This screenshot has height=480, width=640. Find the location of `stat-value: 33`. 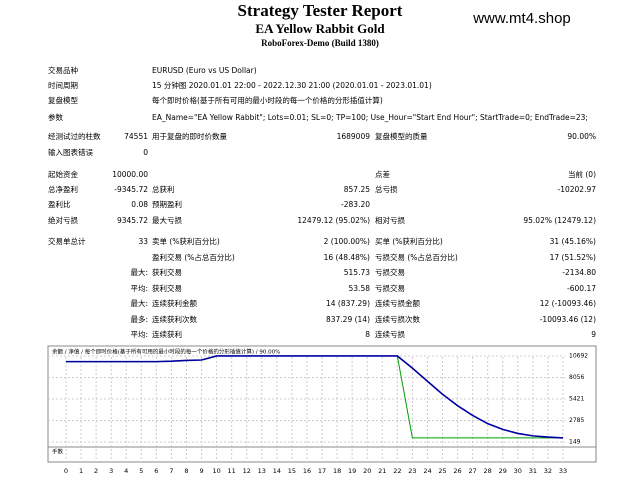

stat-value: 33 is located at coordinates (143, 241).